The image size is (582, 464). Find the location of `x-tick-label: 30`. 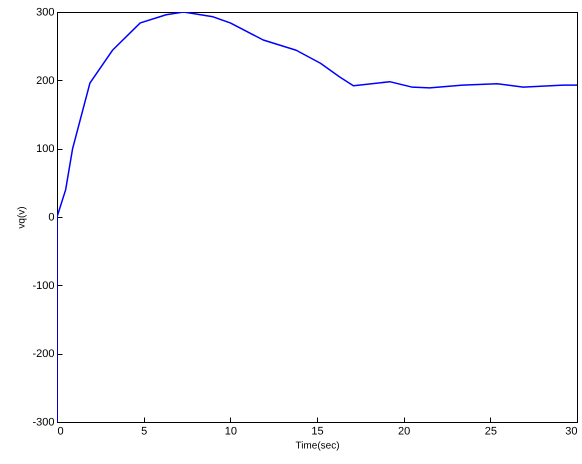

x-tick-label: 30 is located at coordinates (571, 432).